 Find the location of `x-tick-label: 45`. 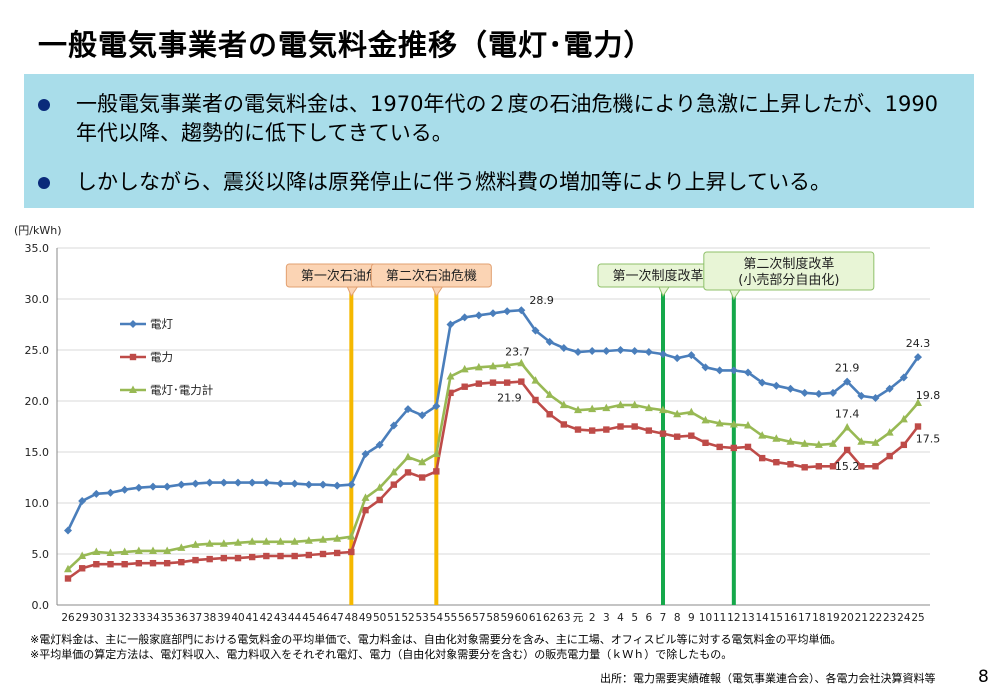

x-tick-label: 45 is located at coordinates (308, 618).